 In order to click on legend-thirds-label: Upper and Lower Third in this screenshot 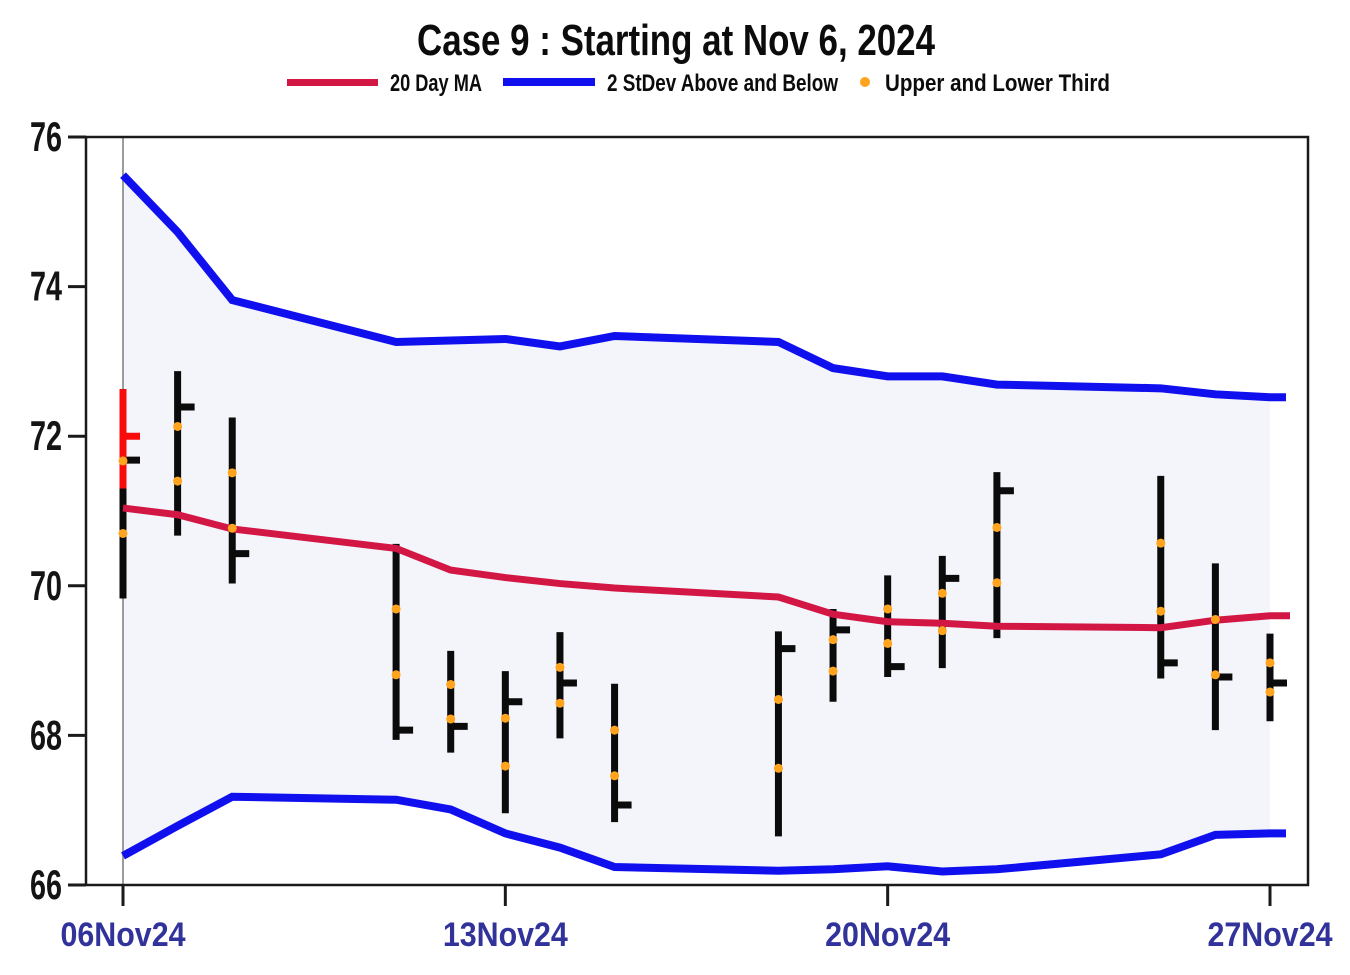, I will do `click(997, 83)`.